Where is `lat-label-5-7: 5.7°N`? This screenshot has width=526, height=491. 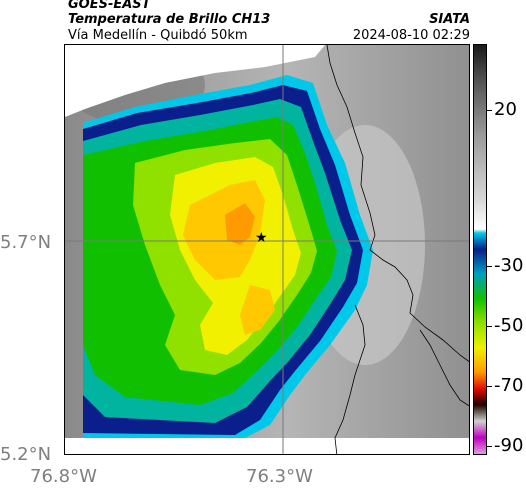 lat-label-5-7: 5.7°N is located at coordinates (26, 242).